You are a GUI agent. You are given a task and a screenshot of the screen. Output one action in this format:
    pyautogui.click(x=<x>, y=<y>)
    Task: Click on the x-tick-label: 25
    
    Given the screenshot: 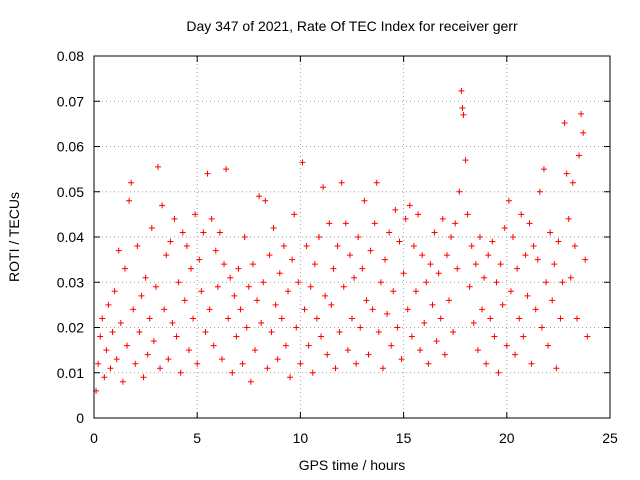 What is the action you would take?
    pyautogui.click(x=610, y=438)
    